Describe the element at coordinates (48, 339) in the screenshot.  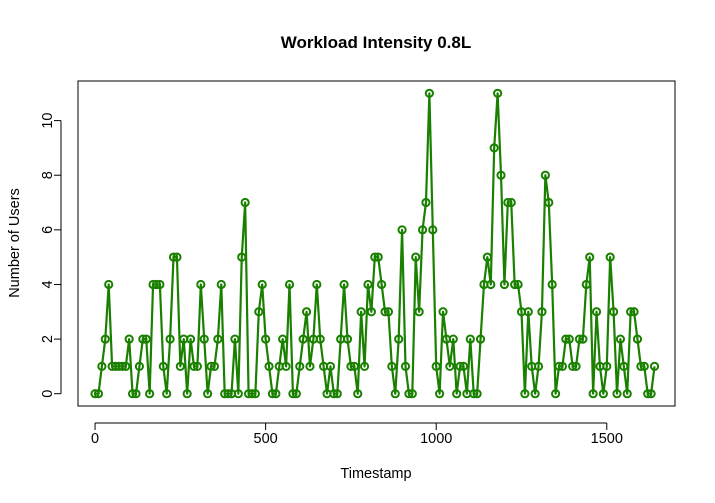
I see `y-tick-label: 2` at that location.